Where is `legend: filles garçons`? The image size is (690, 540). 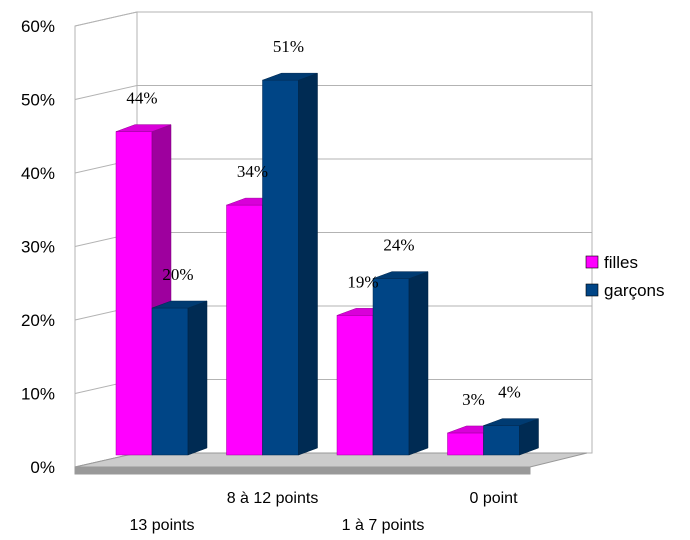 legend: filles garçons is located at coordinates (624, 276).